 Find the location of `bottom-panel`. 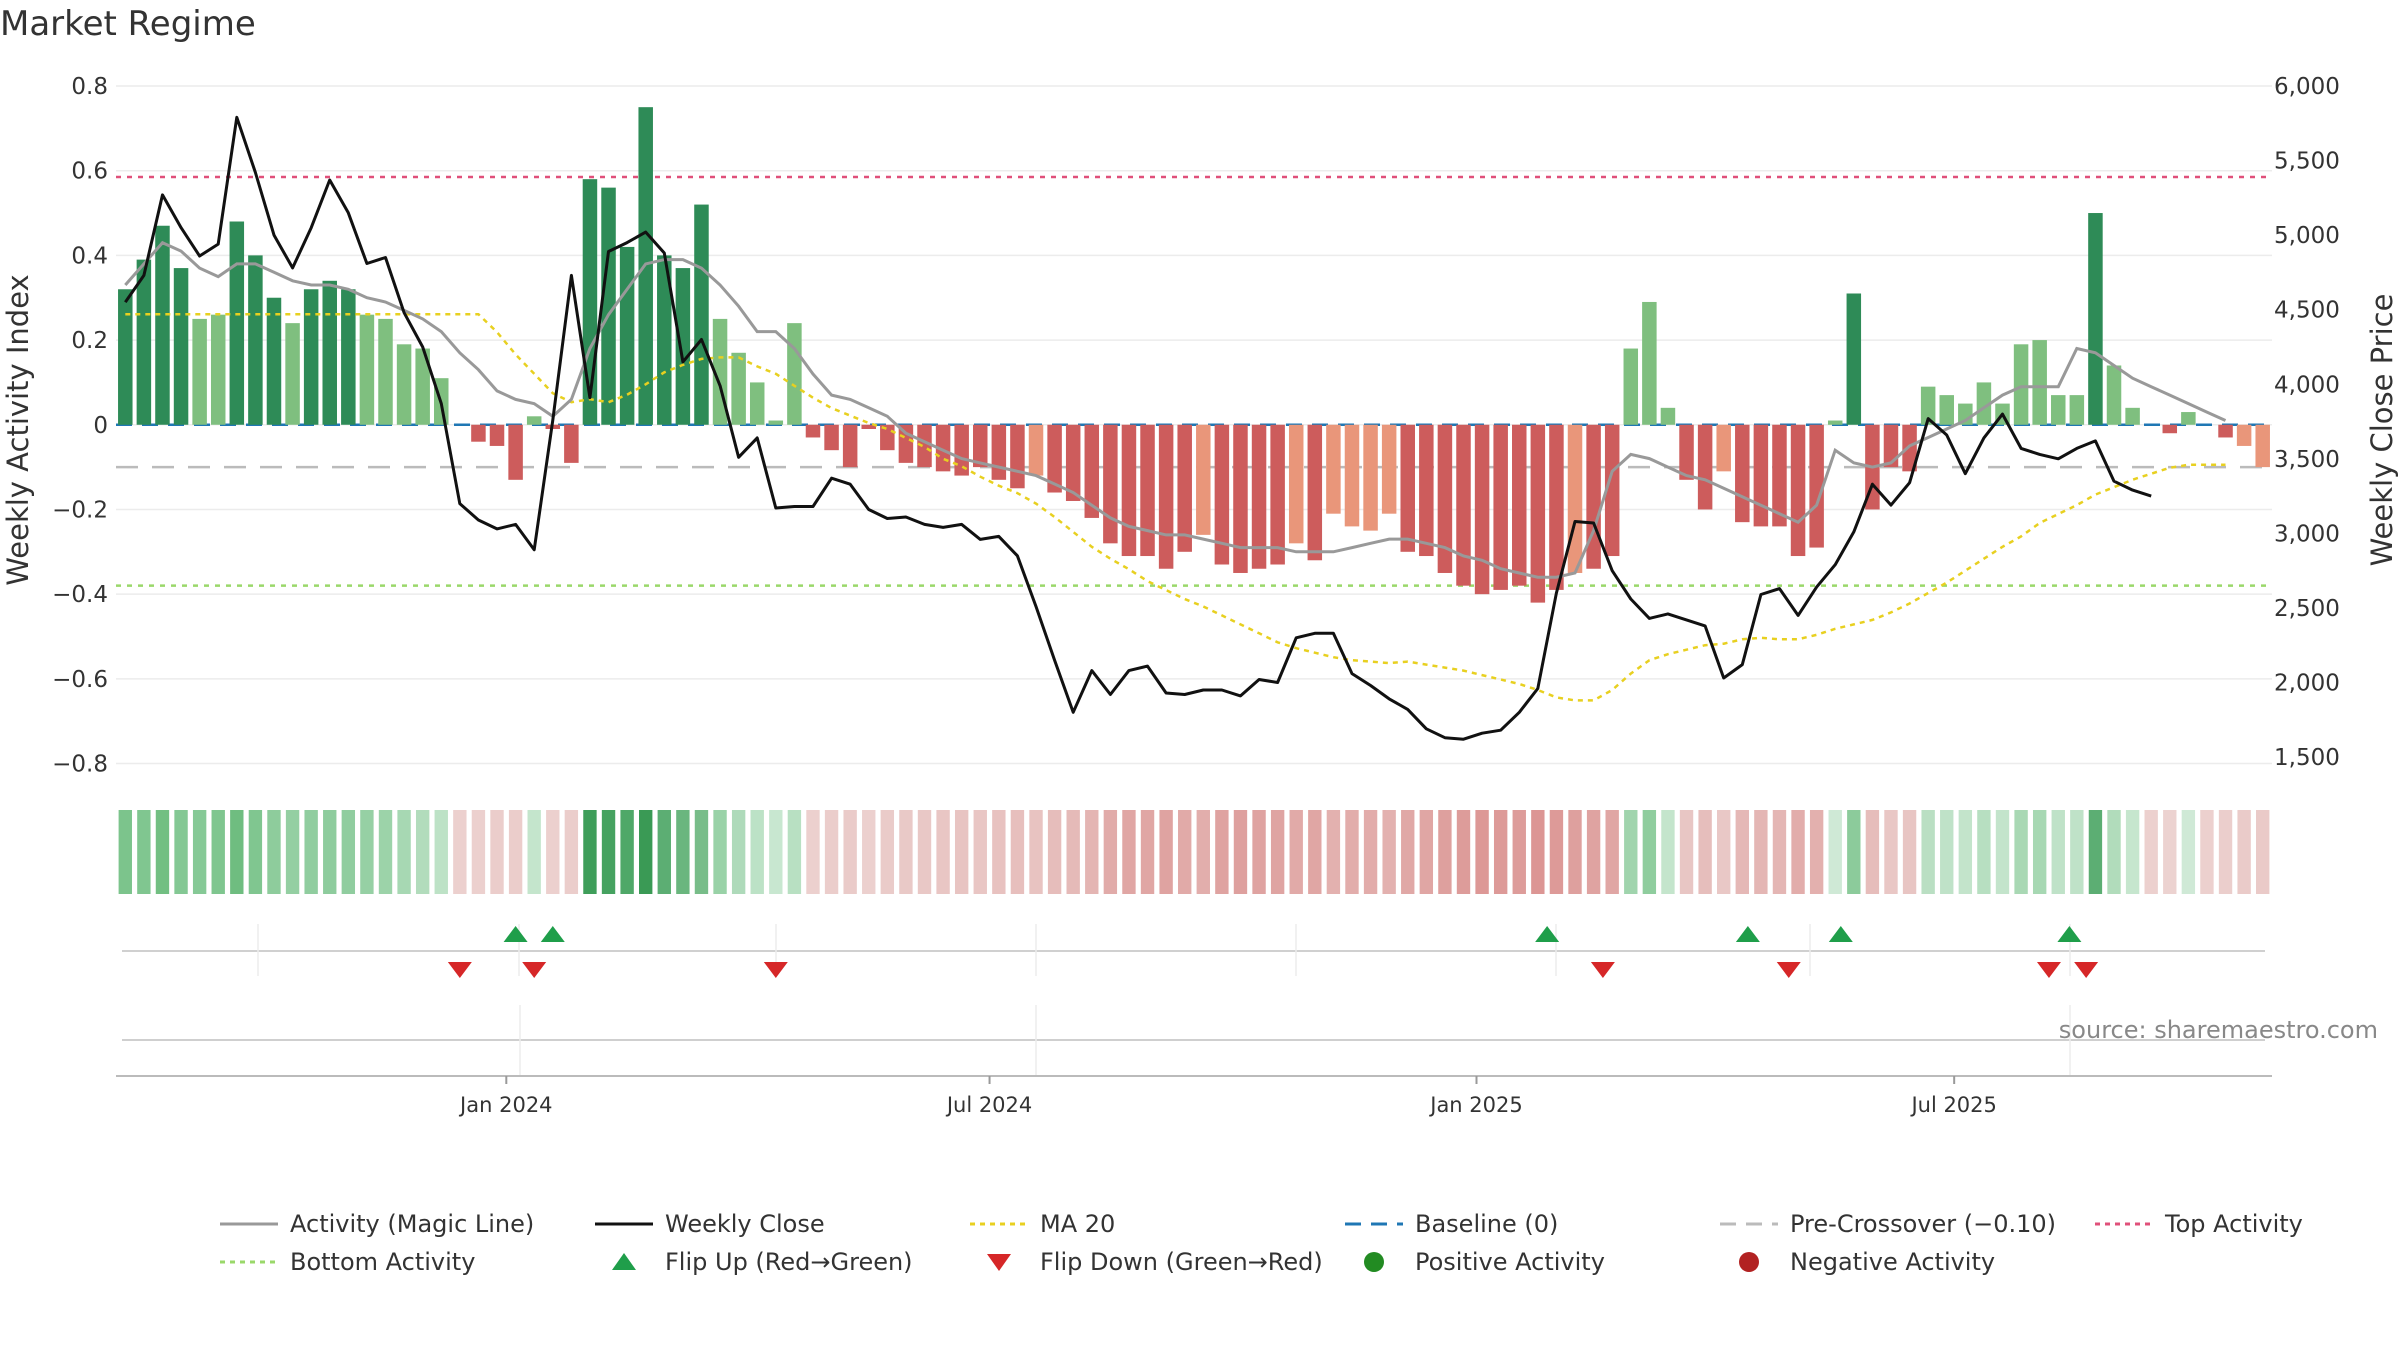

bottom-panel is located at coordinates (1194, 1041).